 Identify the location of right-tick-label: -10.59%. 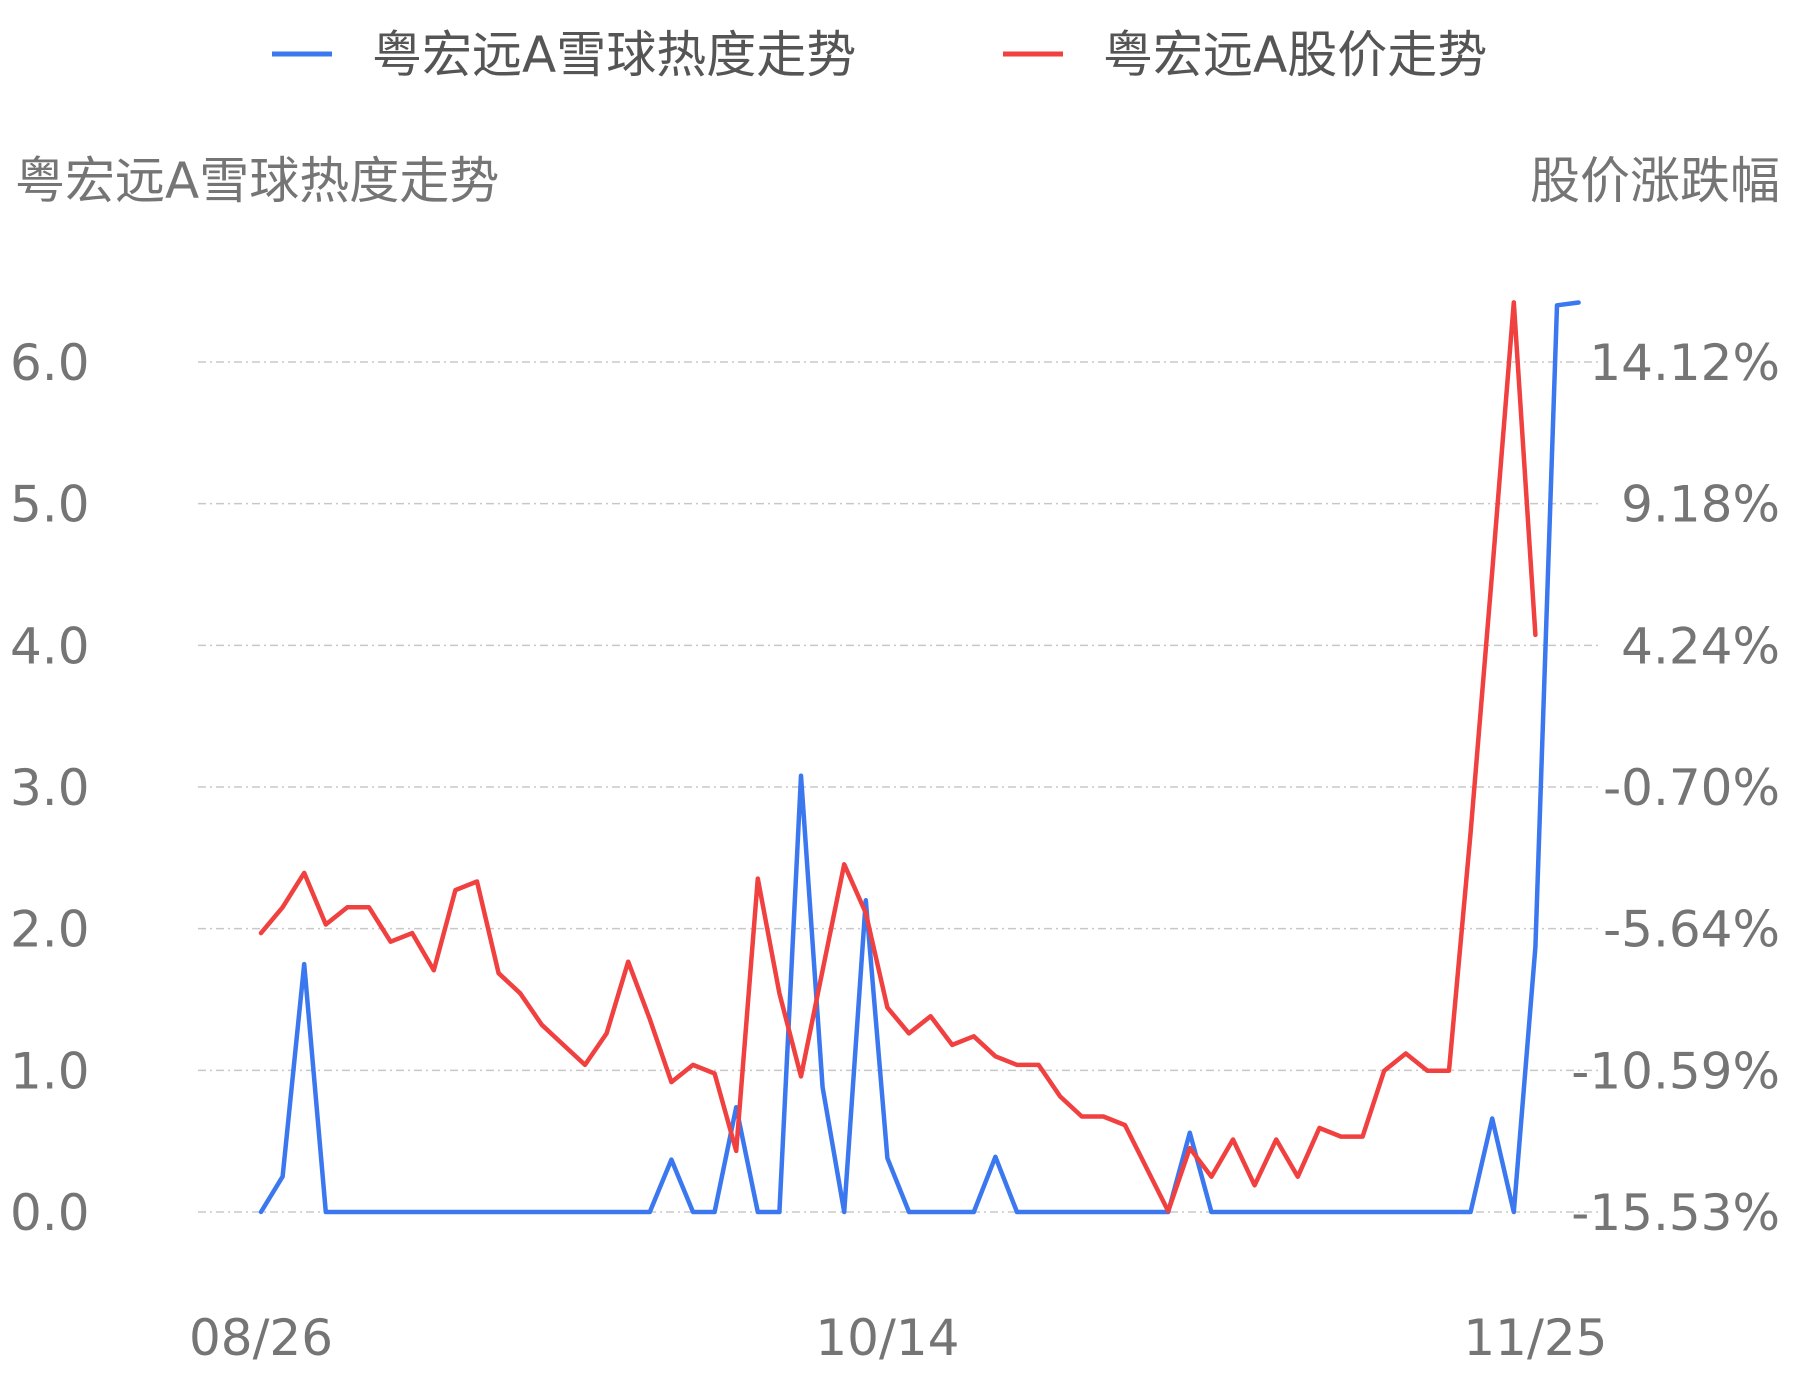
(1675, 1071).